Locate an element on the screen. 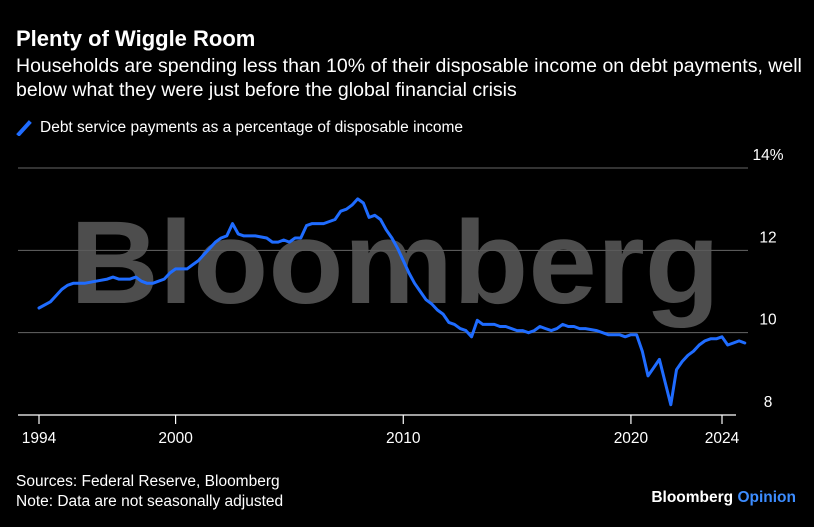 Image resolution: width=814 pixels, height=527 pixels. axes is located at coordinates (377, 419).